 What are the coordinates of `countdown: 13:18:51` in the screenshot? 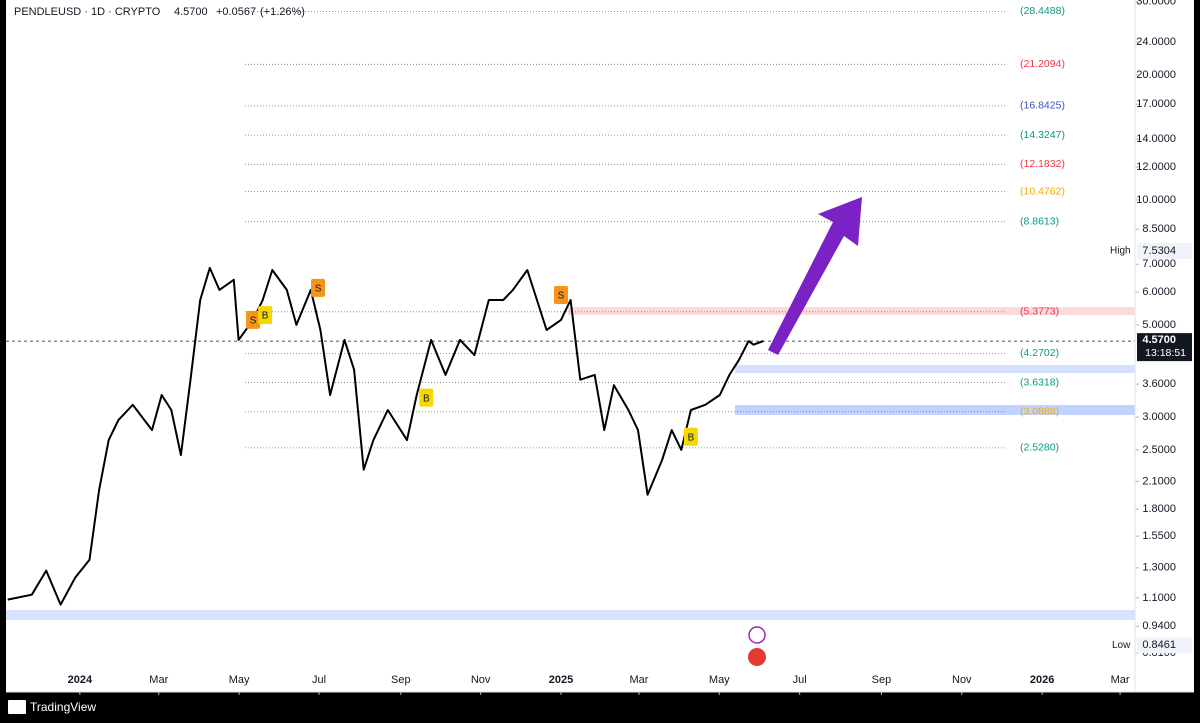 It's located at (1165, 353).